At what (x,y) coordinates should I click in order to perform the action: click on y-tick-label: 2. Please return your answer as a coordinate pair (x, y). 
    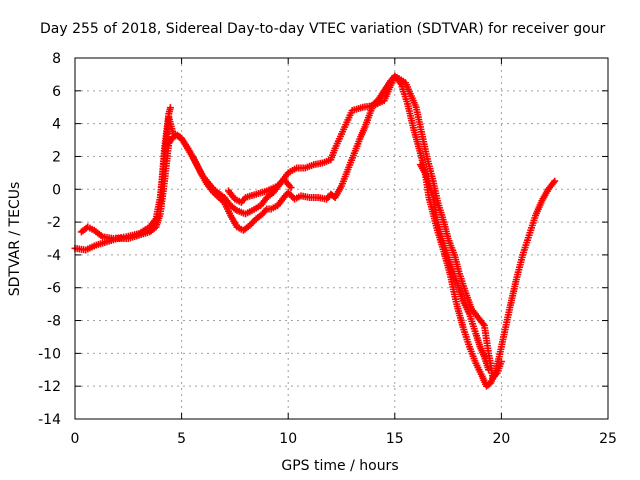
    Looking at the image, I should click on (56, 157).